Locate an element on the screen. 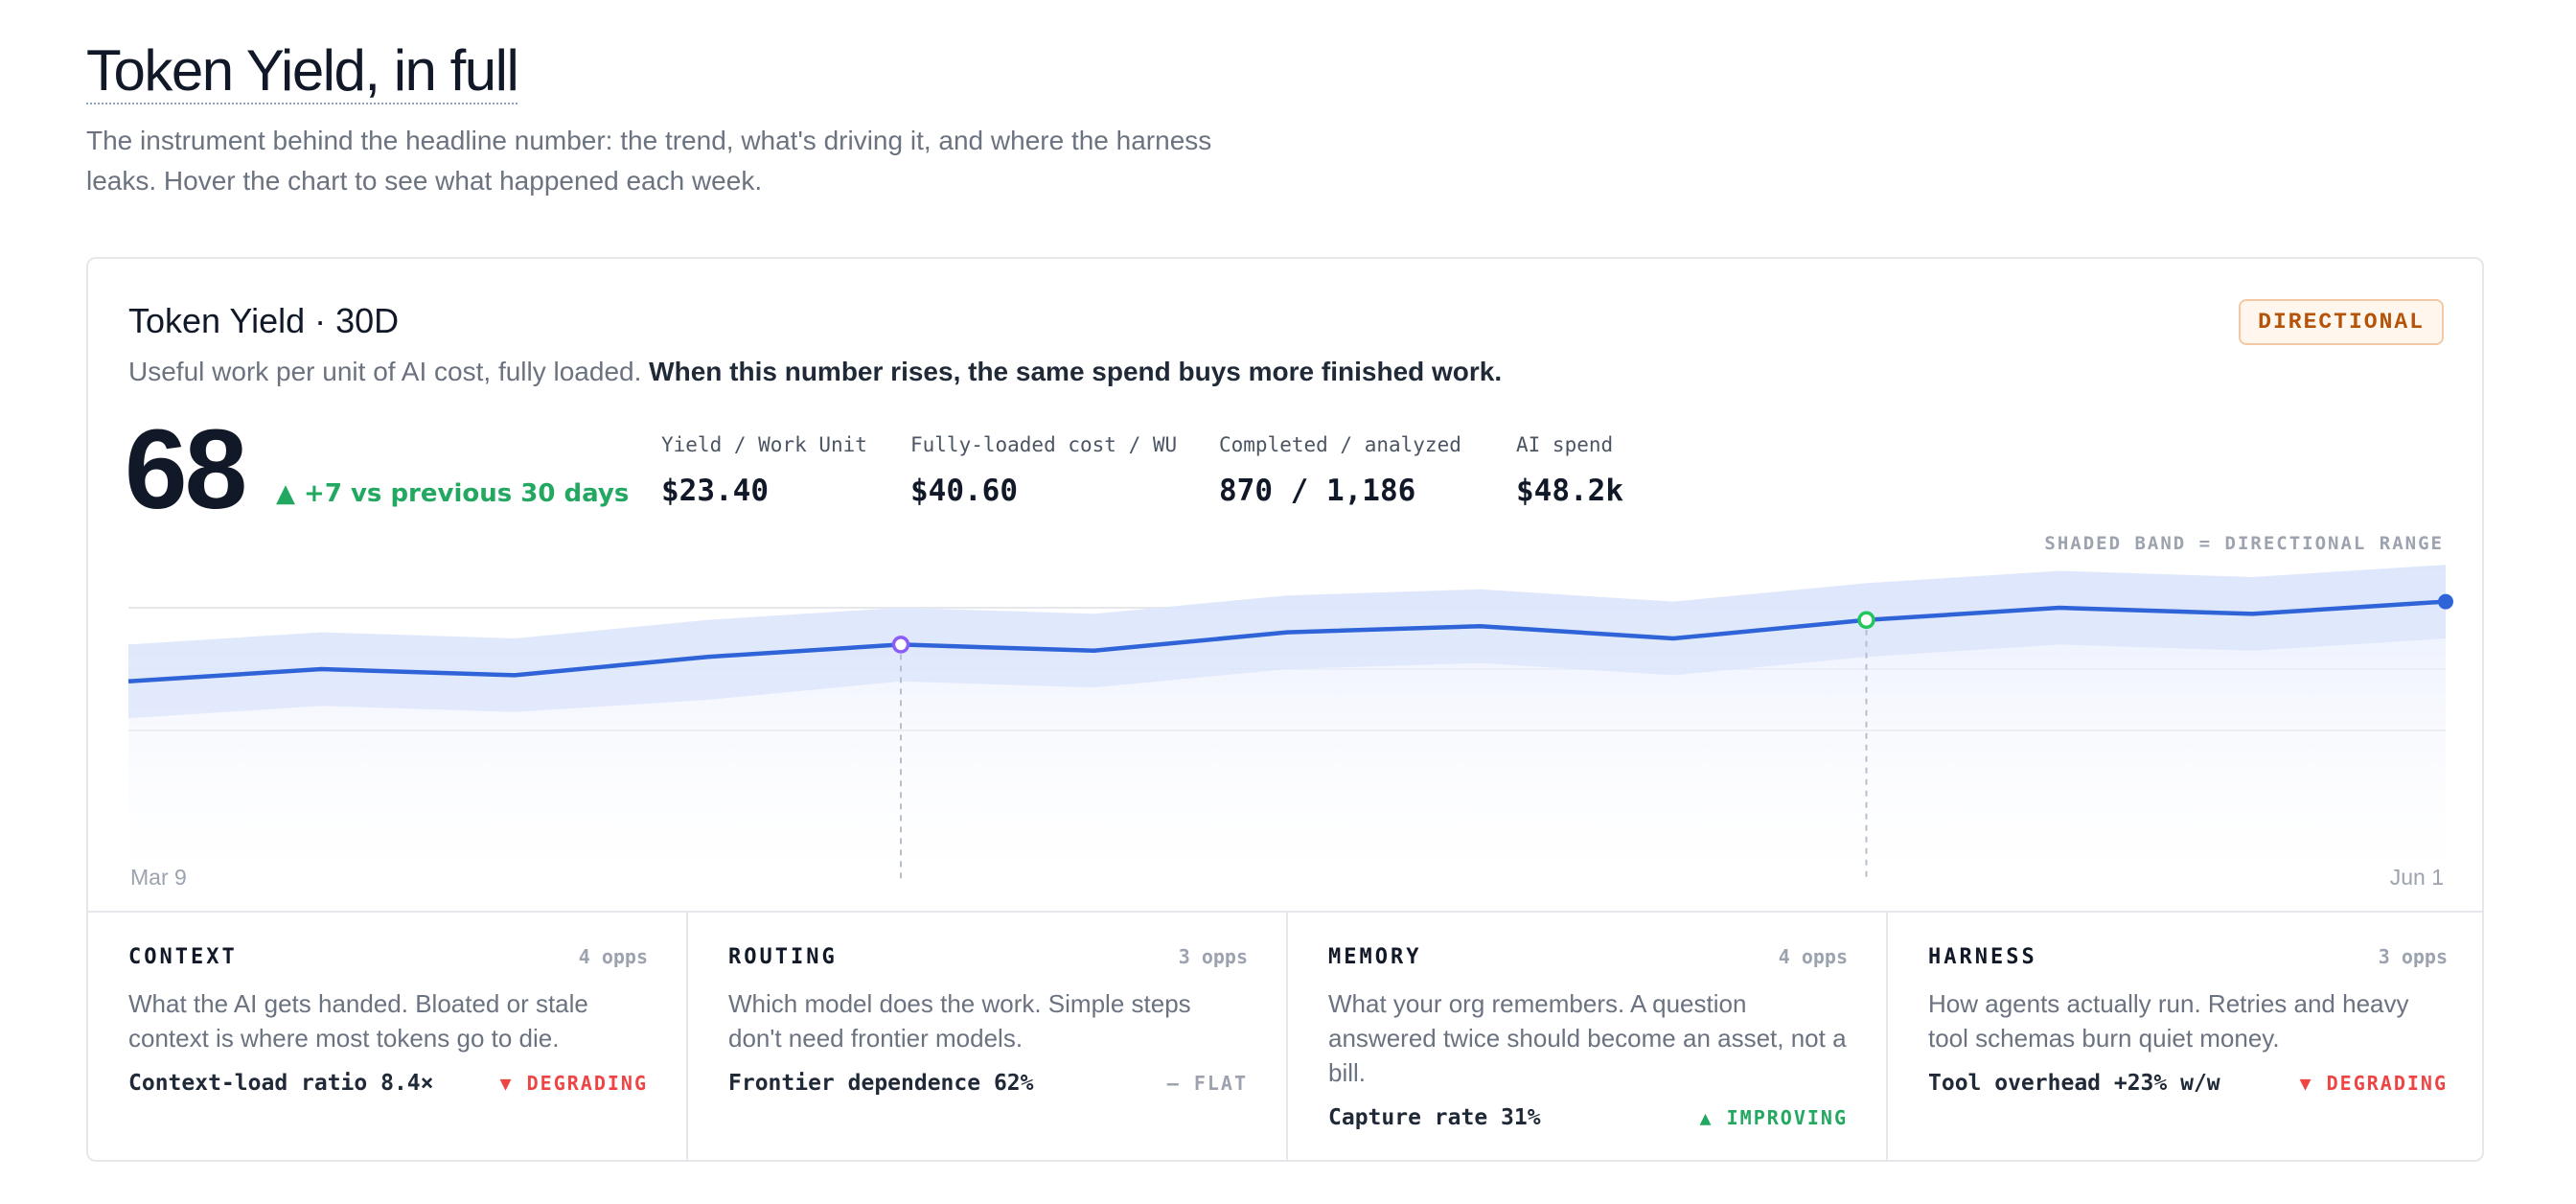 This screenshot has height=1204, width=2576. card-title: Token Yield · 30D is located at coordinates (264, 320).